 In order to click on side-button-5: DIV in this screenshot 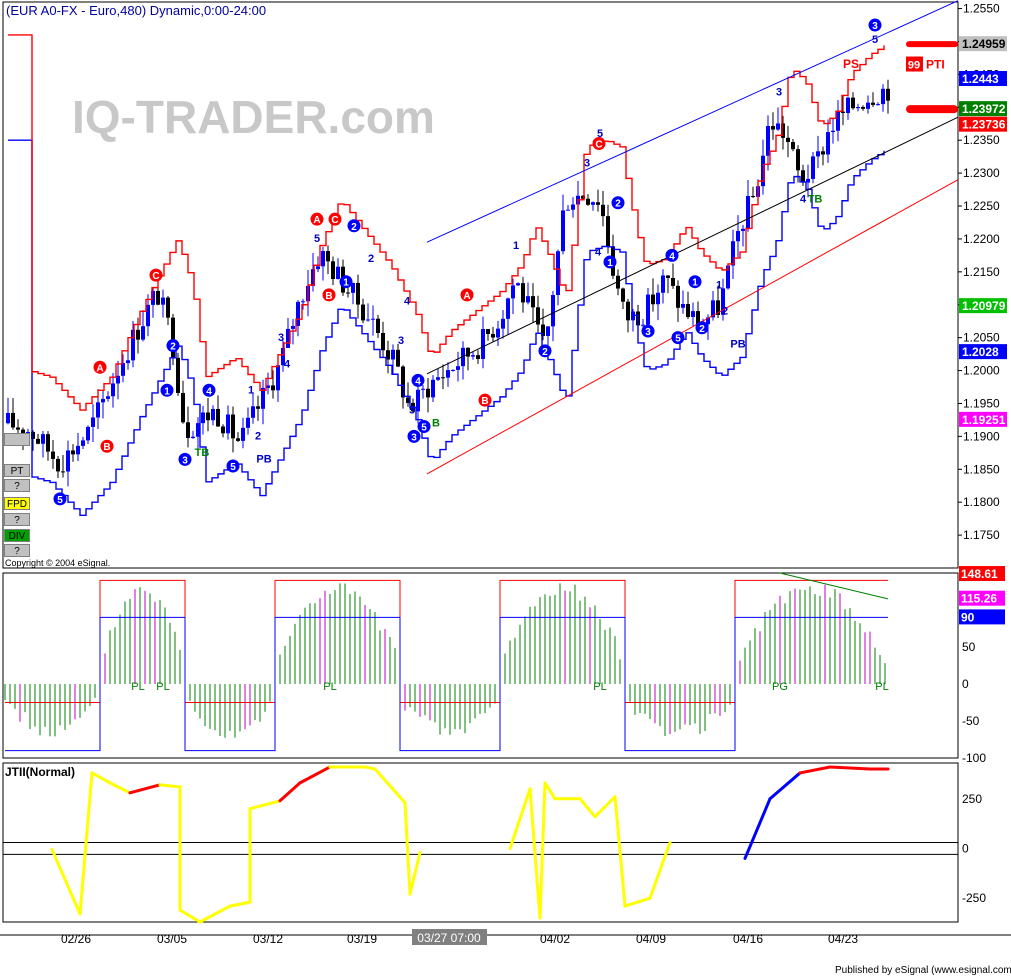, I will do `click(17, 535)`.